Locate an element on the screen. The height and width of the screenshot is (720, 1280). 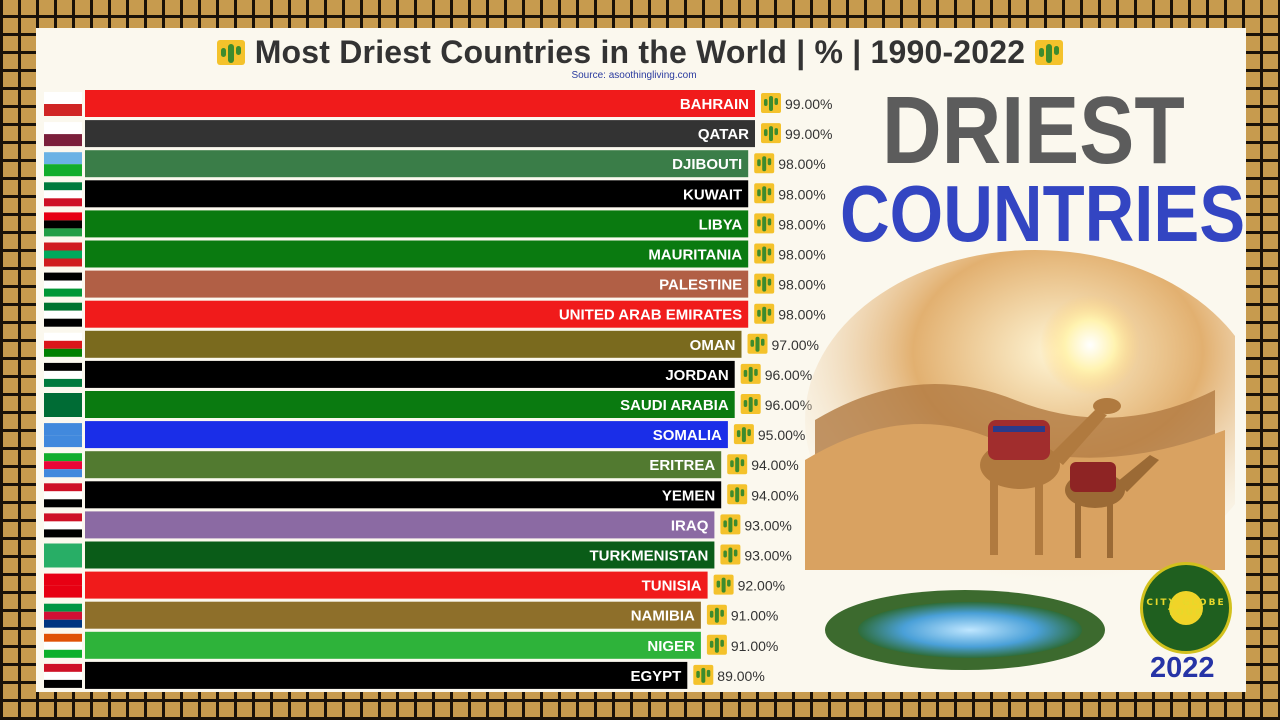
bar-label: TURKMENISTAN is located at coordinates (649, 556).